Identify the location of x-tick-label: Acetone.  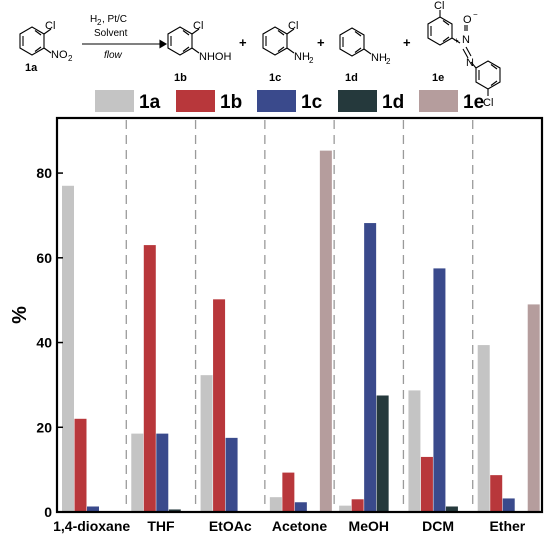
(299, 526).